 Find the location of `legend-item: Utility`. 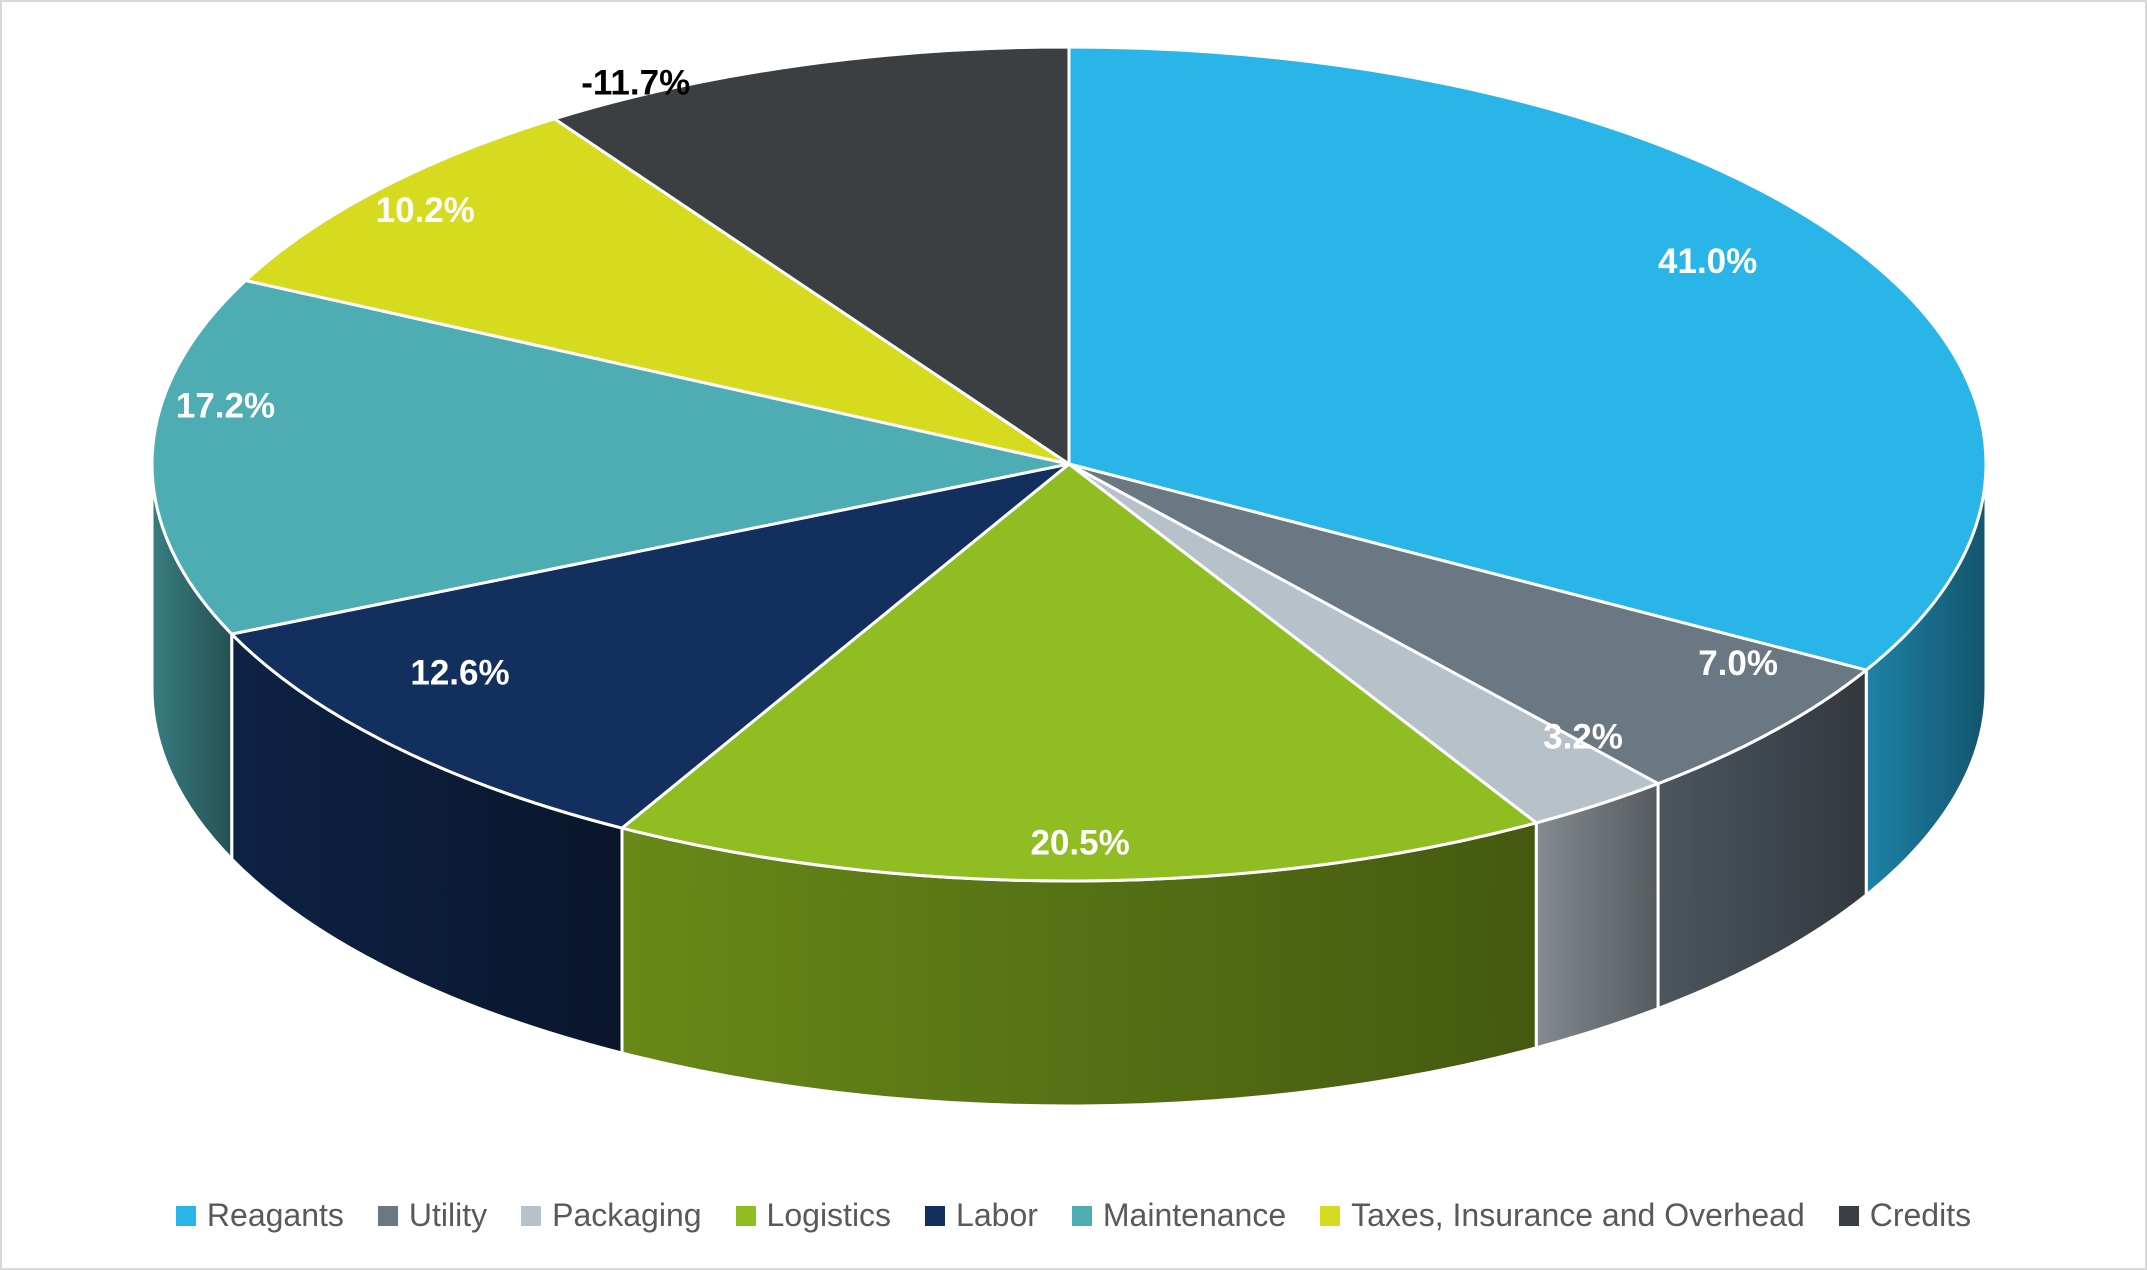

legend-item: Utility is located at coordinates (432, 1215).